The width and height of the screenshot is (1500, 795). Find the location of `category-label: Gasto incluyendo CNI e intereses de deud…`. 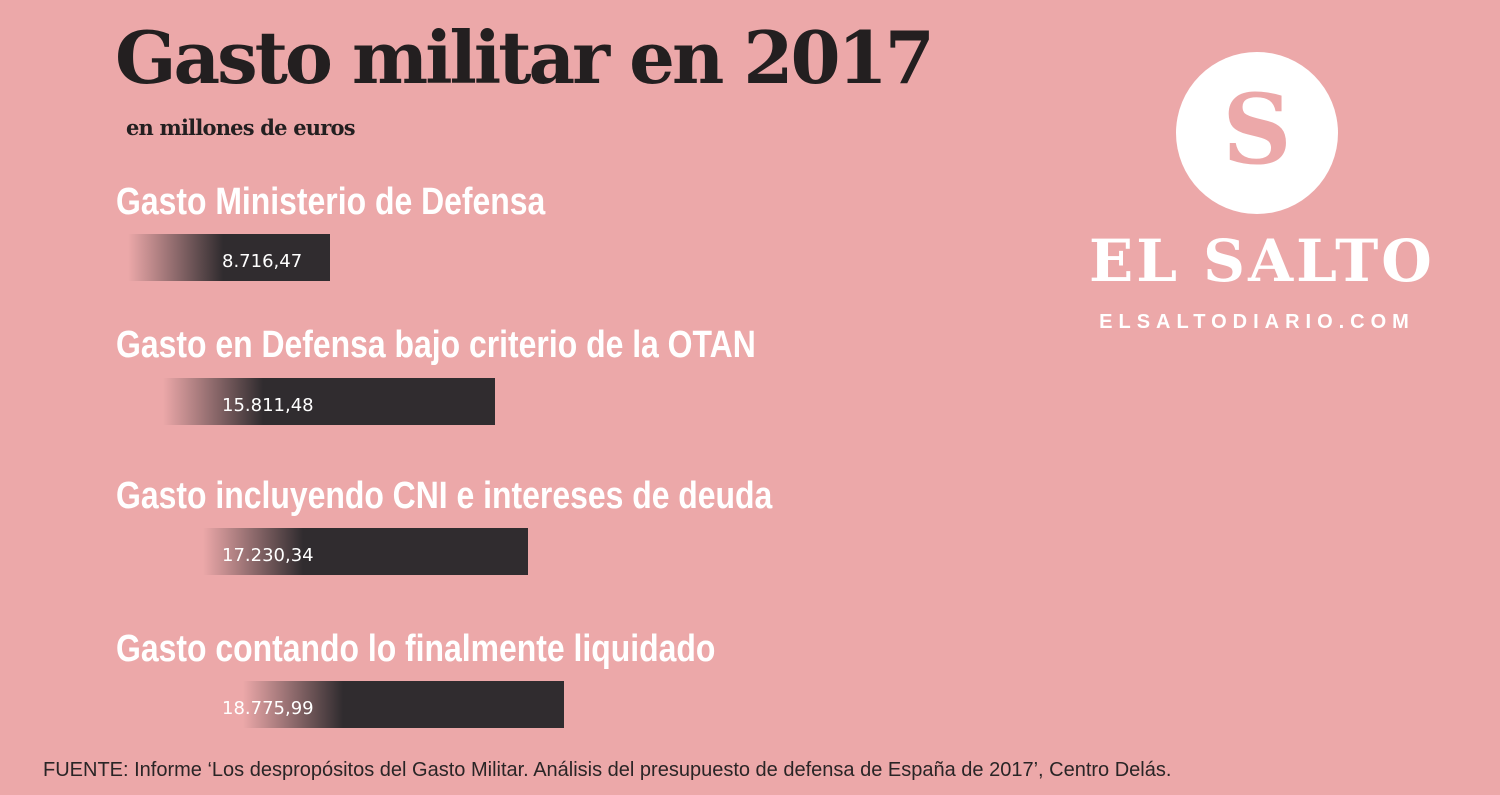

category-label: Gasto incluyendo CNI e intereses de deud… is located at coordinates (444, 496).